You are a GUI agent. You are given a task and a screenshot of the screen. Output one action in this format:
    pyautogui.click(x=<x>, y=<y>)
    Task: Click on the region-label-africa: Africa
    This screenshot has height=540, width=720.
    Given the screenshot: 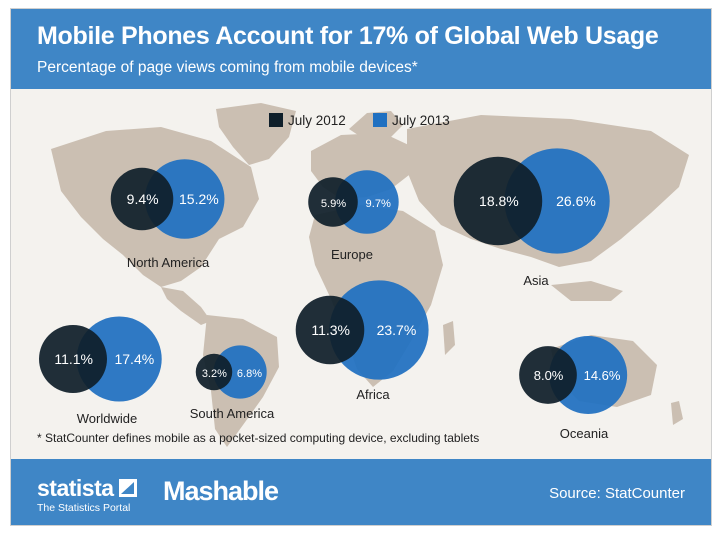 What is the action you would take?
    pyautogui.click(x=373, y=394)
    